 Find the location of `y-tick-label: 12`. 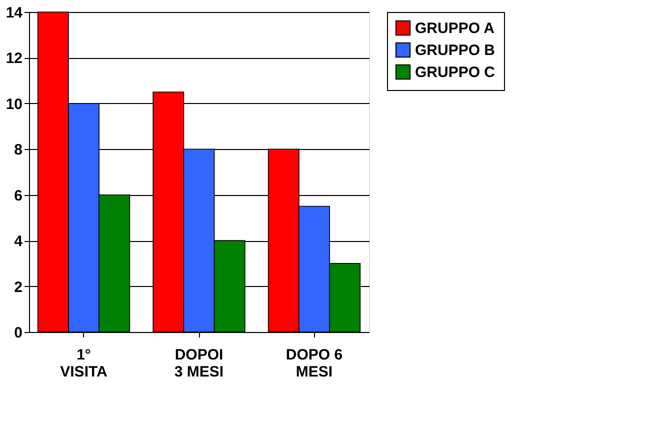

y-tick-label: 12 is located at coordinates (14, 59).